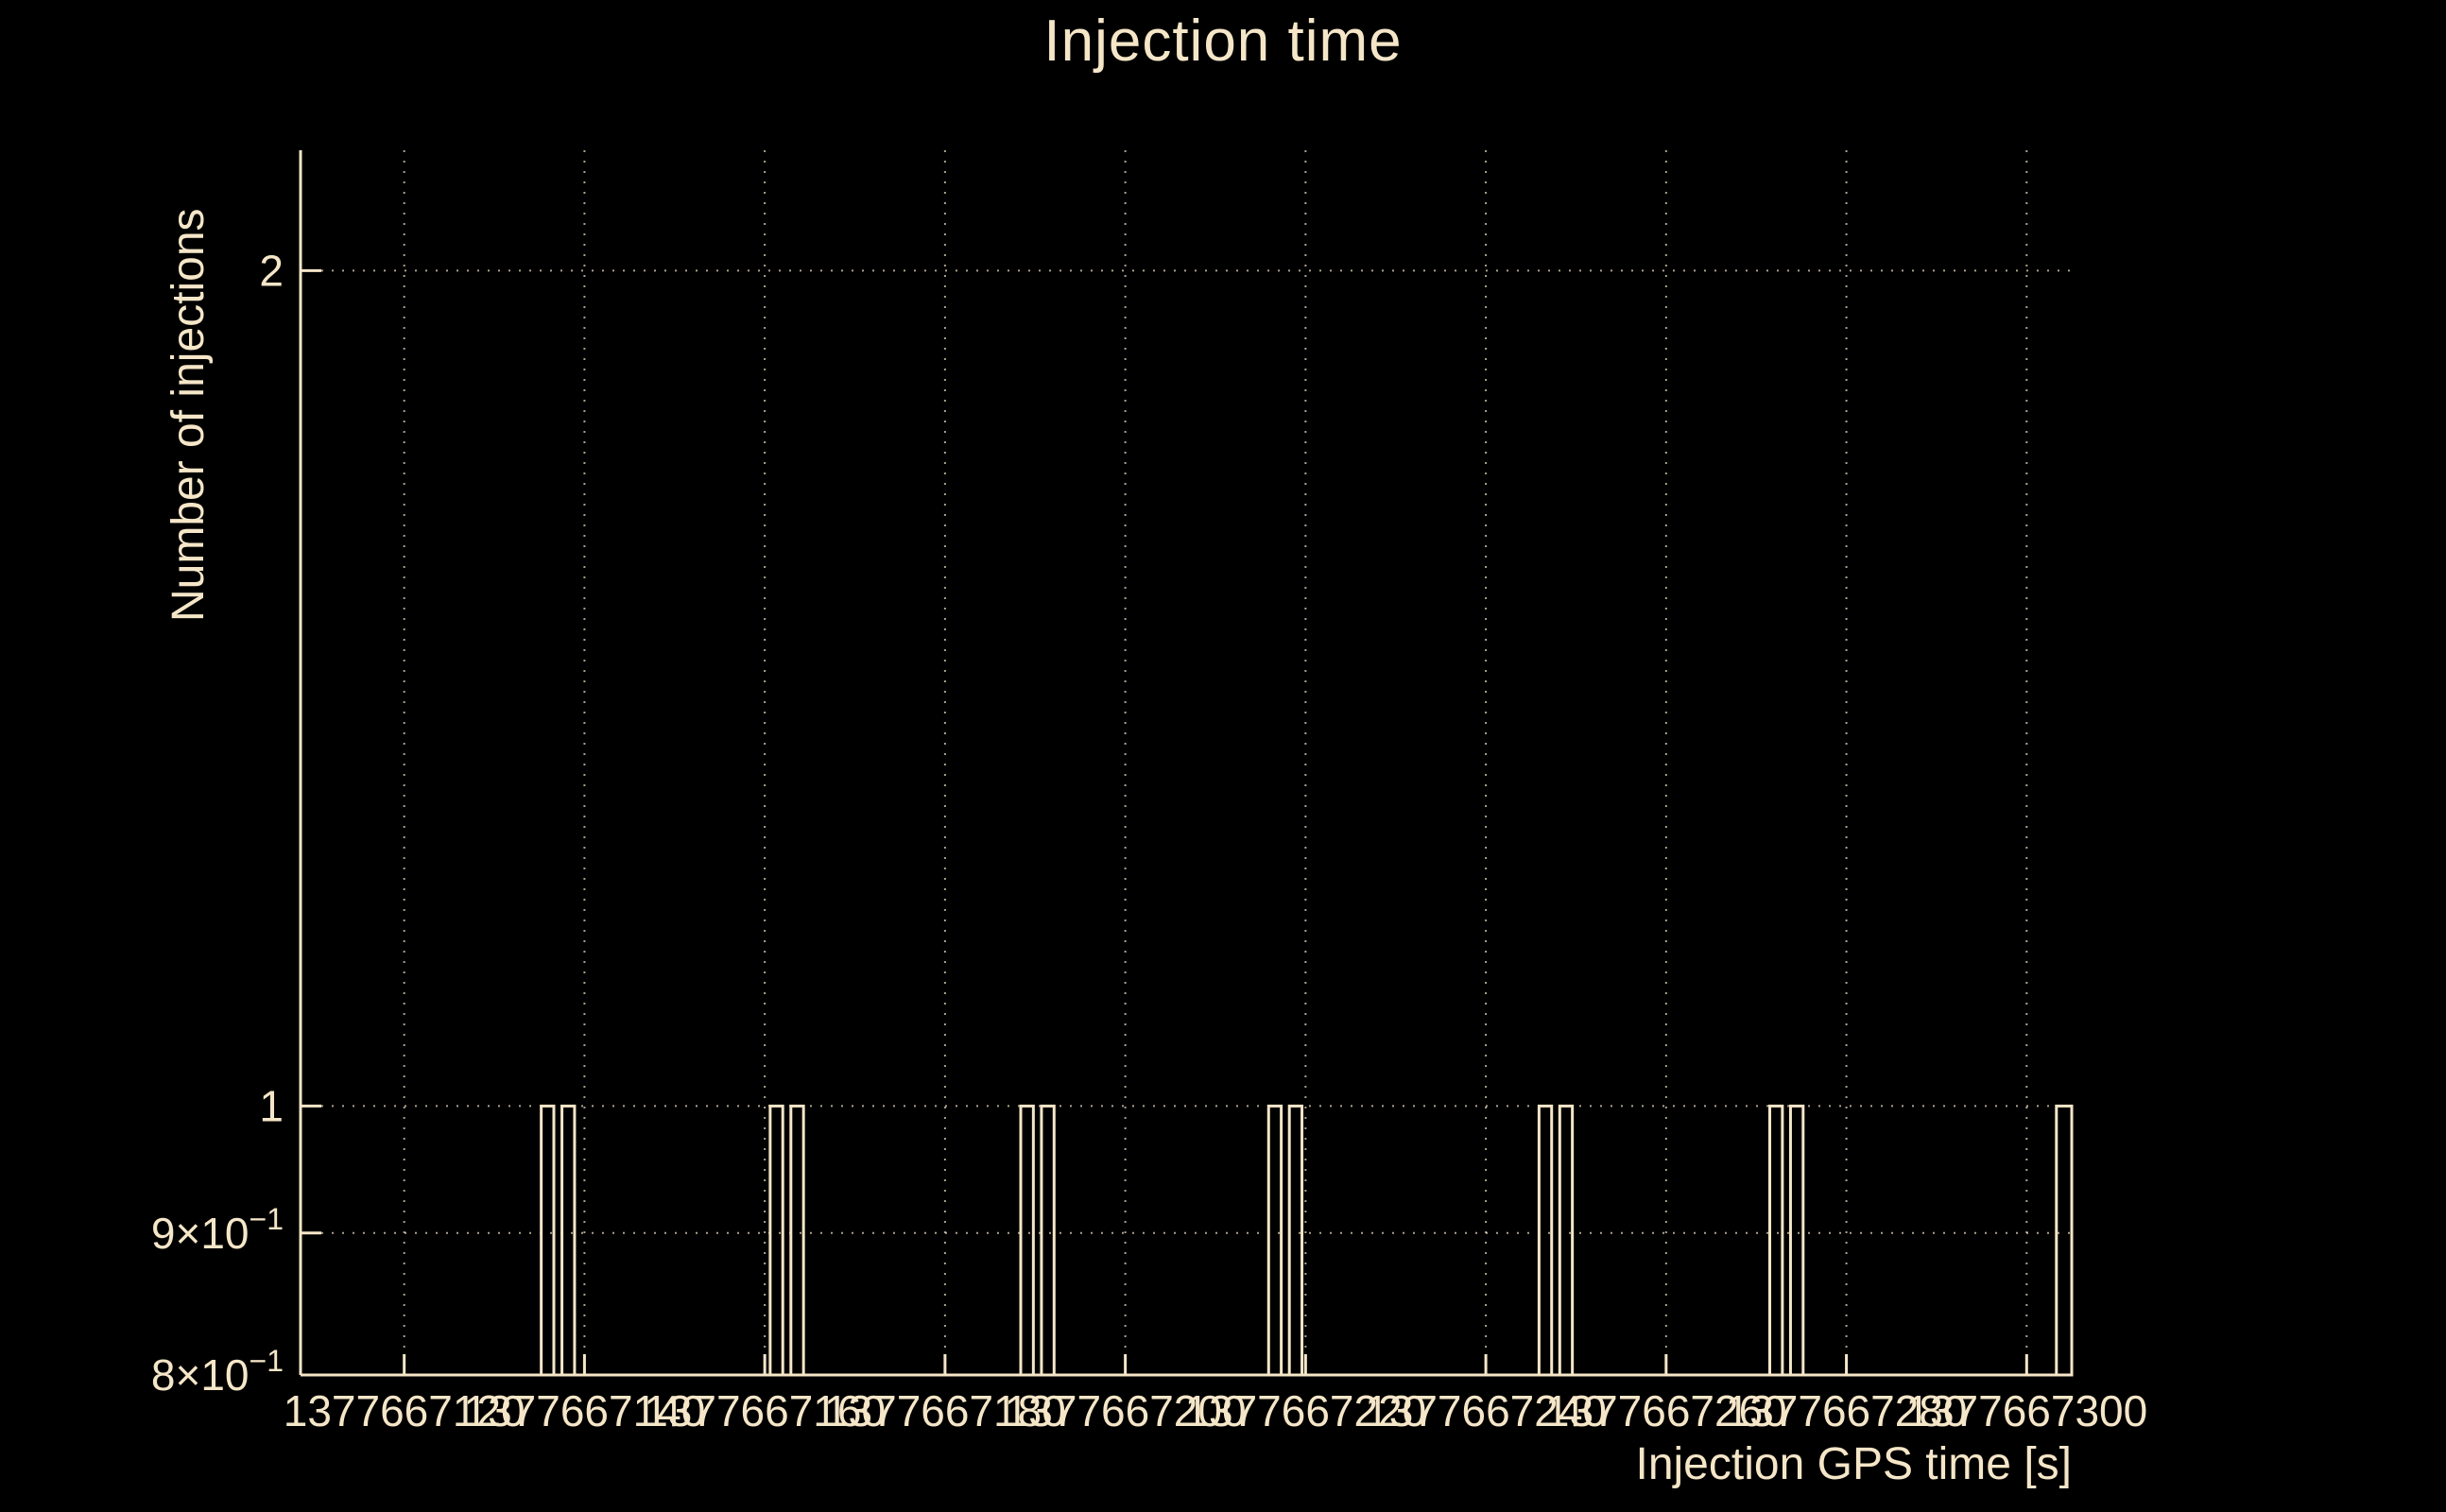 The width and height of the screenshot is (2446, 1512). I want to click on y-tick-label: 2, so click(271, 270).